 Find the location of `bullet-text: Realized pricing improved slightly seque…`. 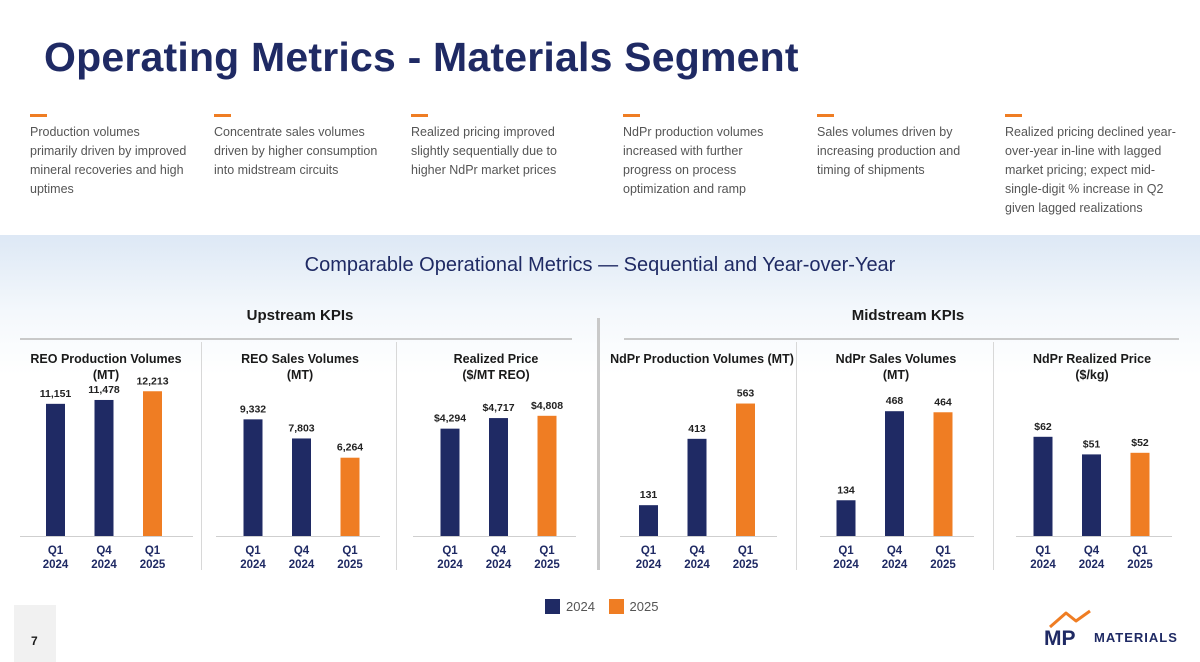

bullet-text: Realized pricing improved slightly seque… is located at coordinates (484, 151).